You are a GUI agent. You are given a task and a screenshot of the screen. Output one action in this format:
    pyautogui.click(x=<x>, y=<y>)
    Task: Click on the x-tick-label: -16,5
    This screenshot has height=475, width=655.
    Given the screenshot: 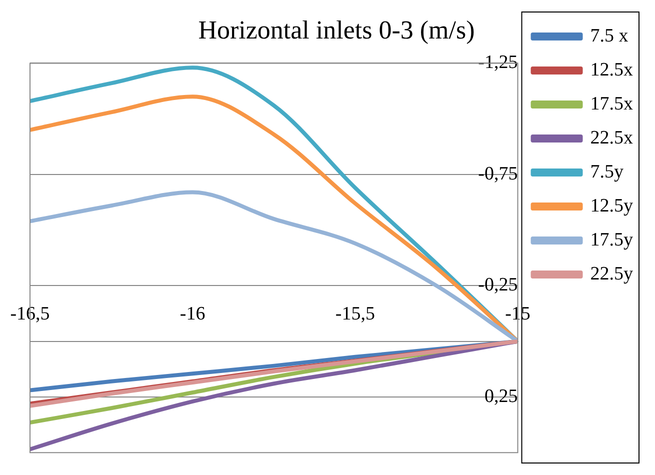 What is the action you would take?
    pyautogui.click(x=30, y=314)
    